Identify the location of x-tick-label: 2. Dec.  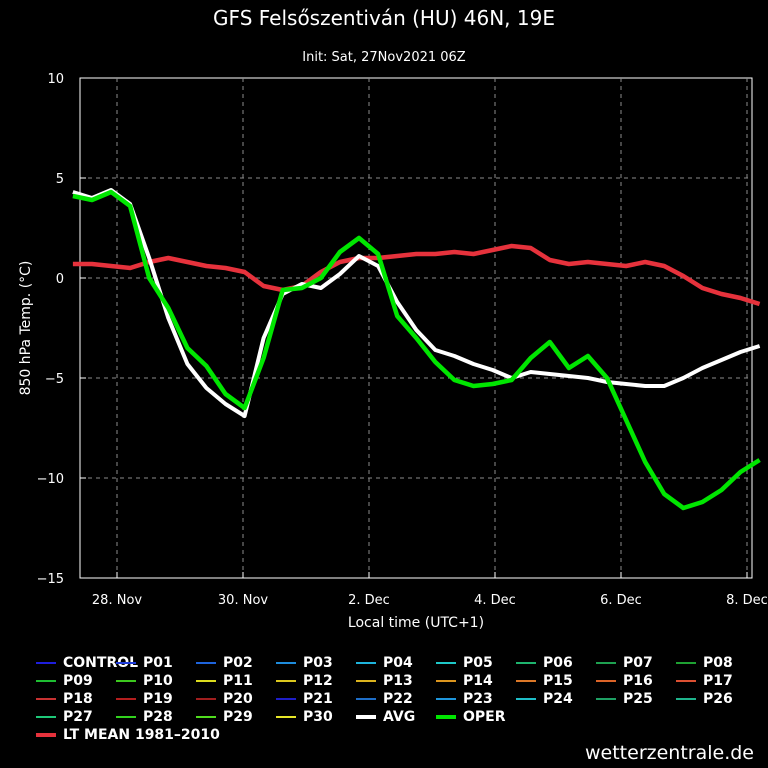
(369, 600).